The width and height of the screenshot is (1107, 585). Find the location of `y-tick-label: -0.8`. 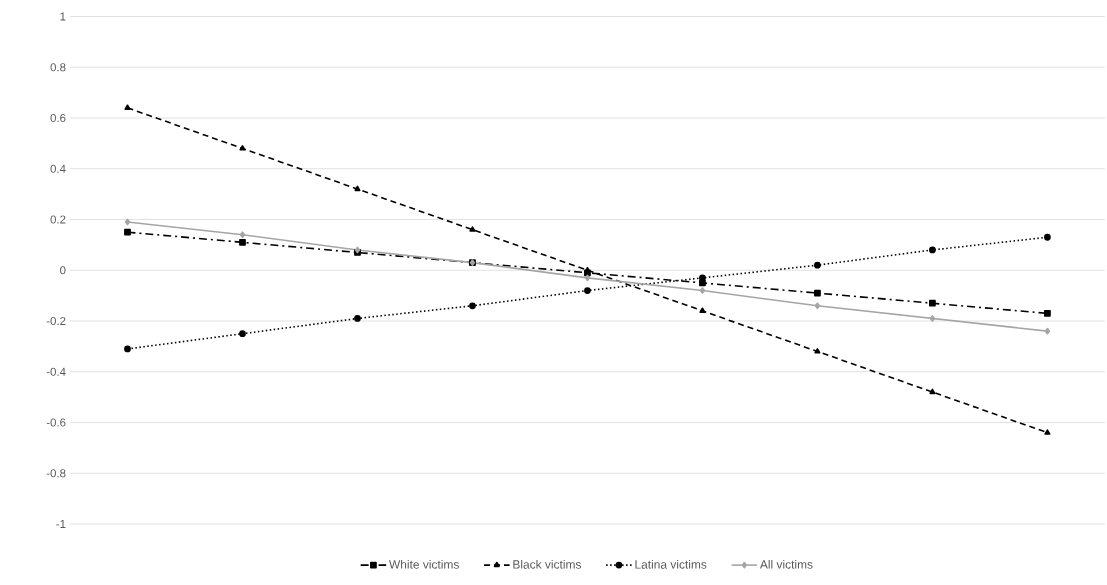

y-tick-label: -0.8 is located at coordinates (56, 473).